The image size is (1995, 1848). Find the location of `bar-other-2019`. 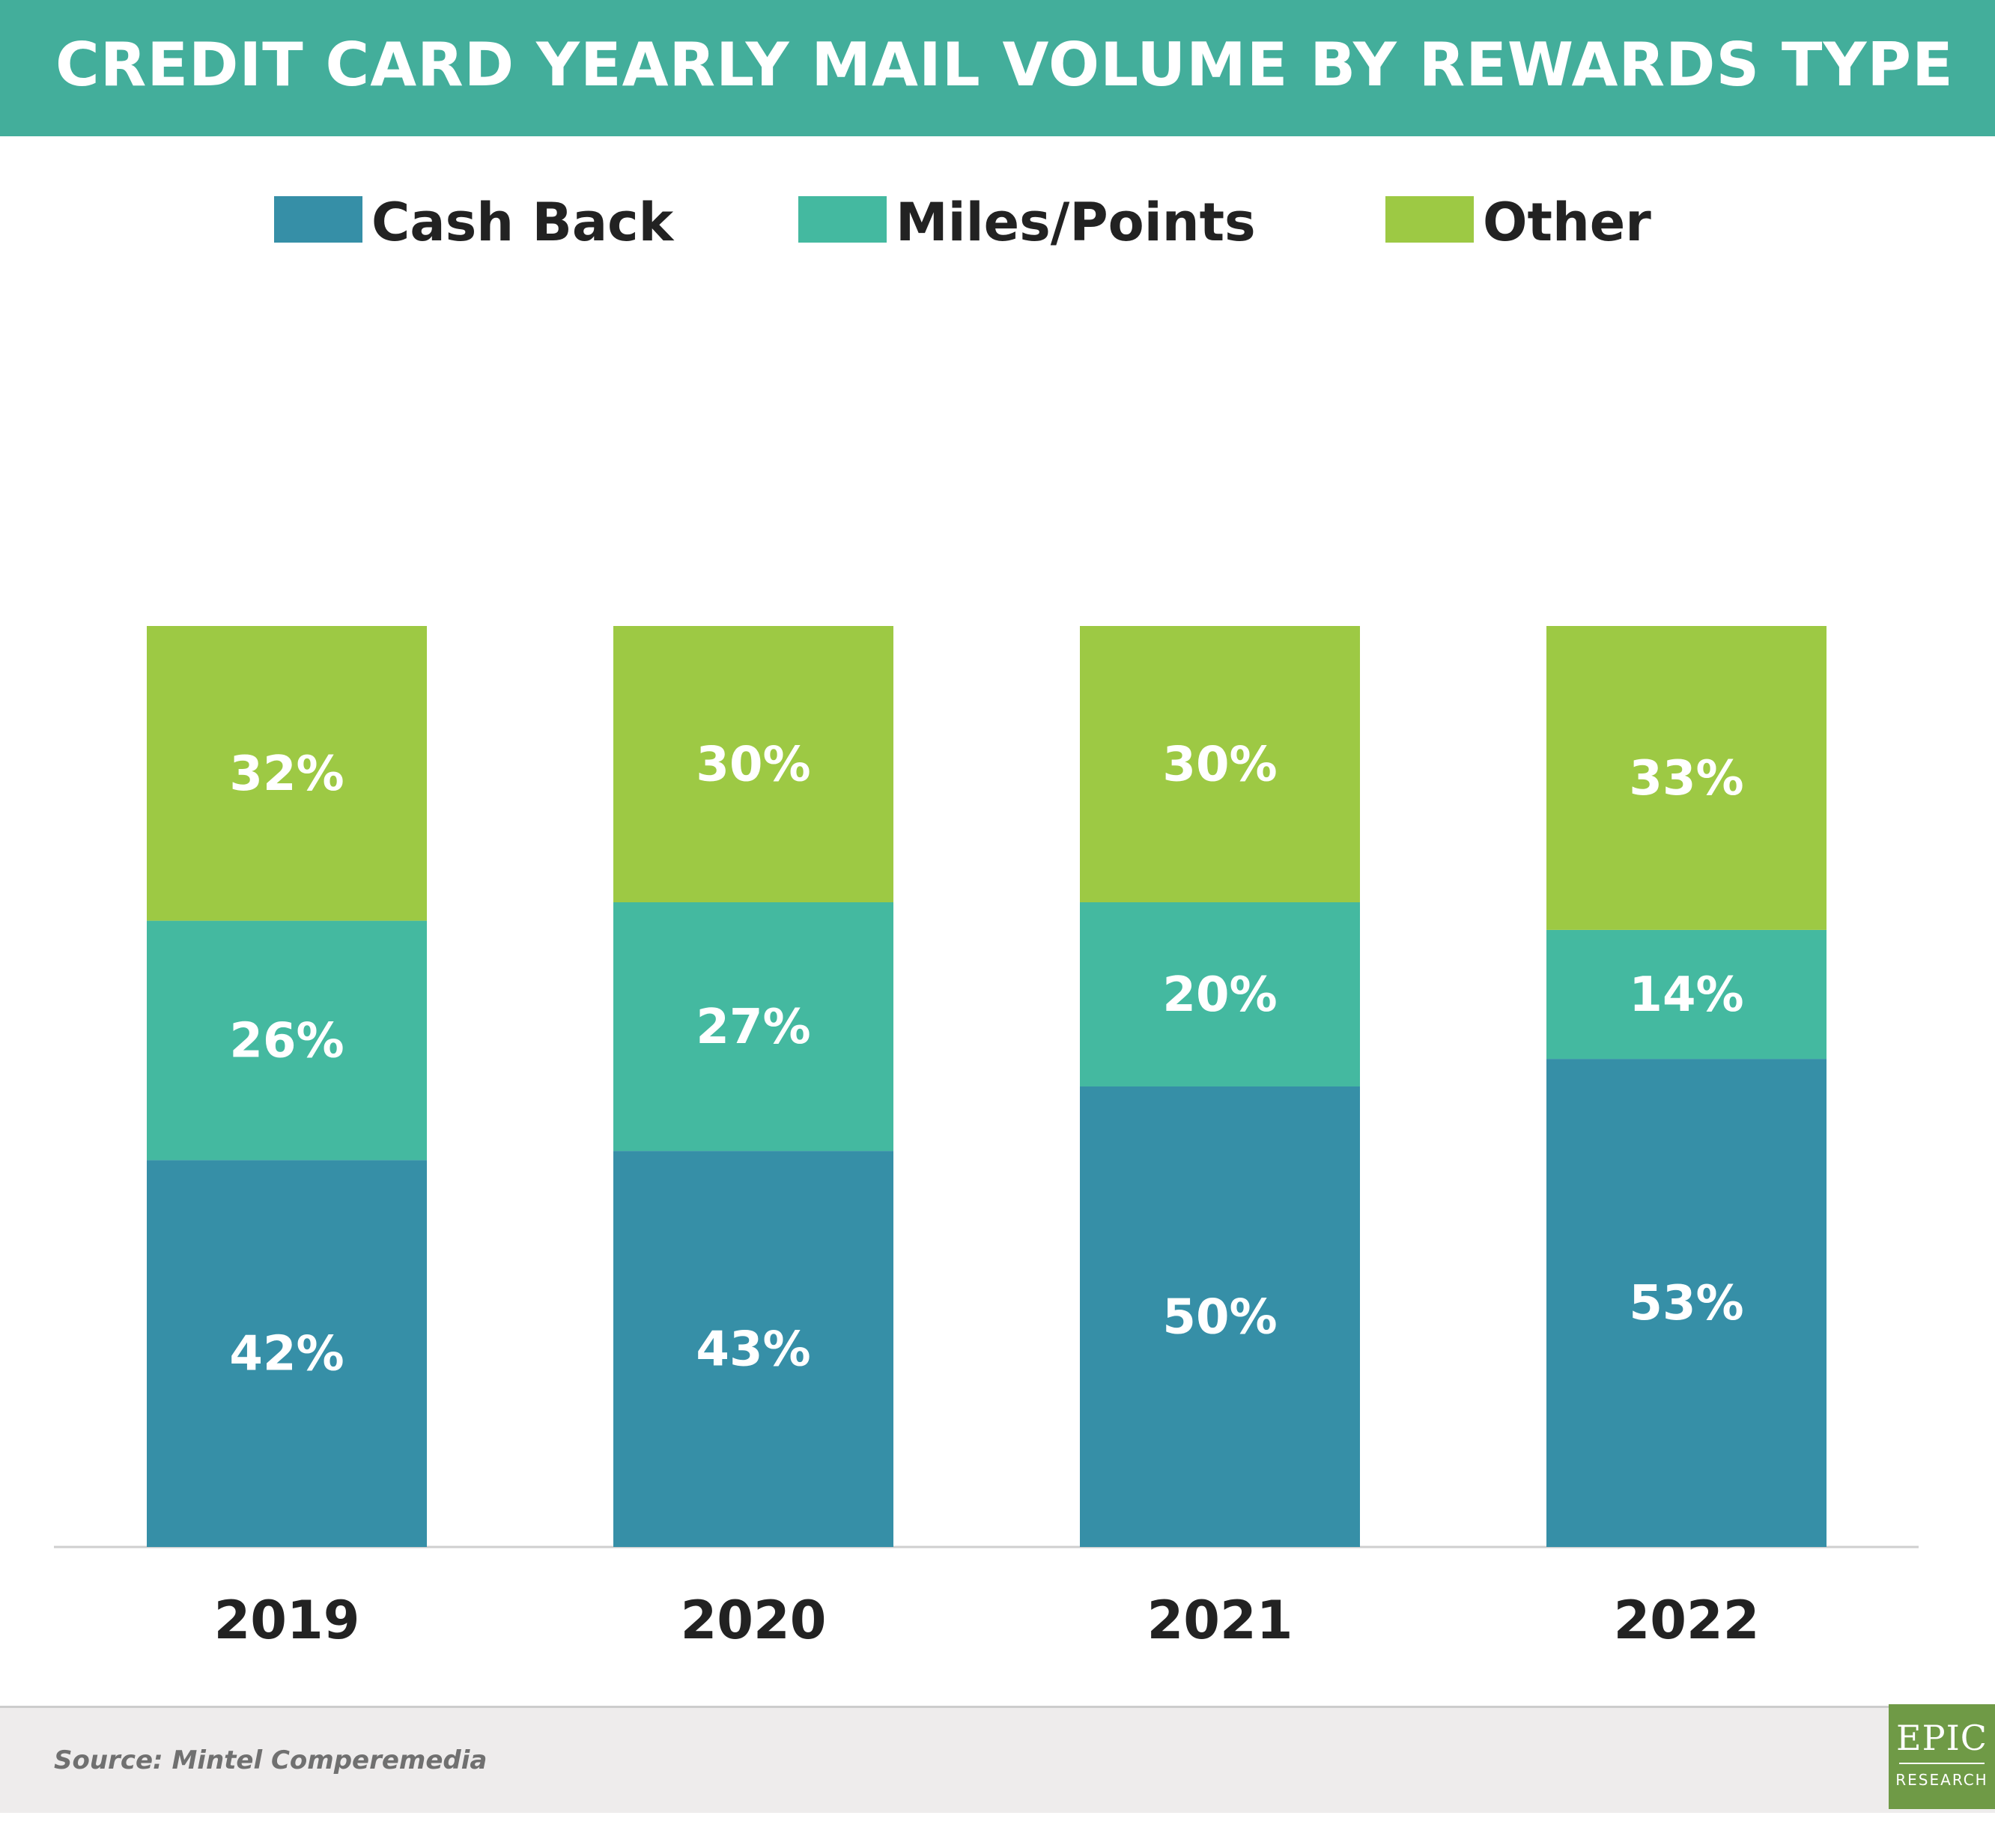

bar-other-2019 is located at coordinates (287, 773).